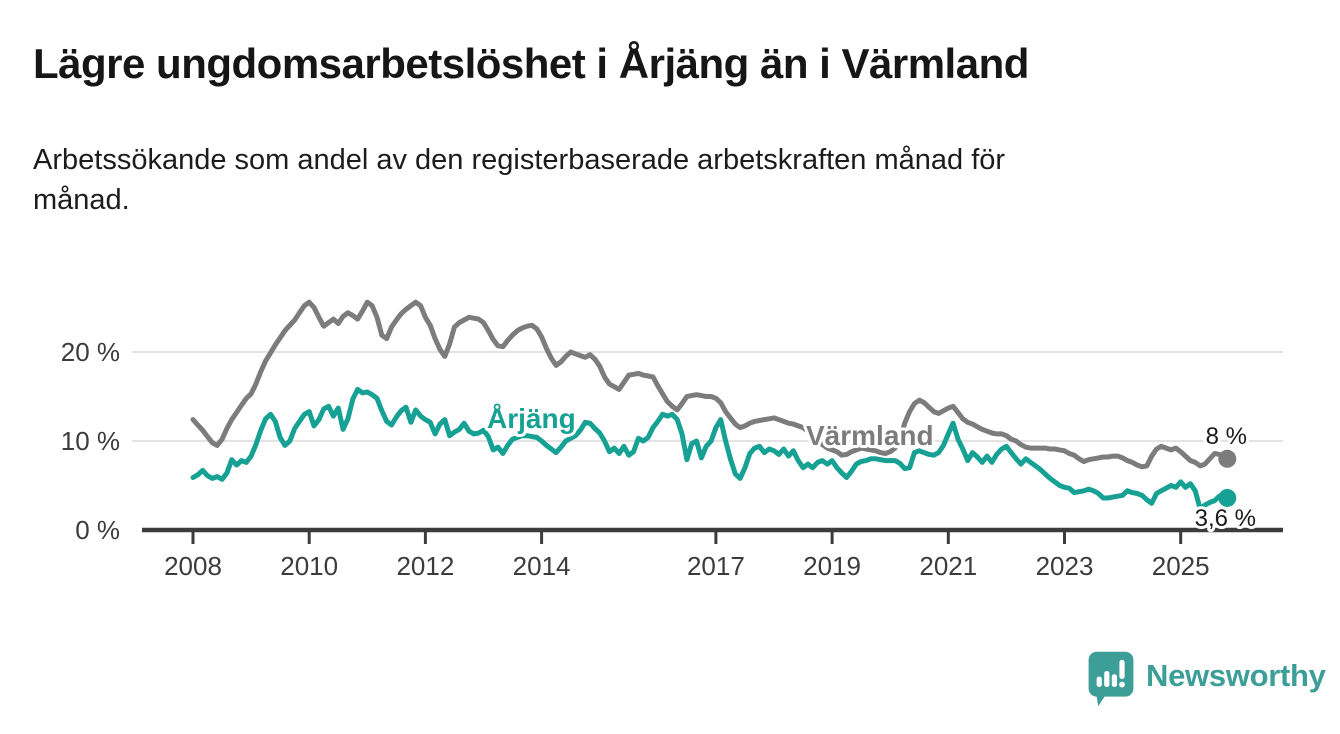 This screenshot has height=734, width=1340. I want to click on y-tick-label: 10 %, so click(90, 441).